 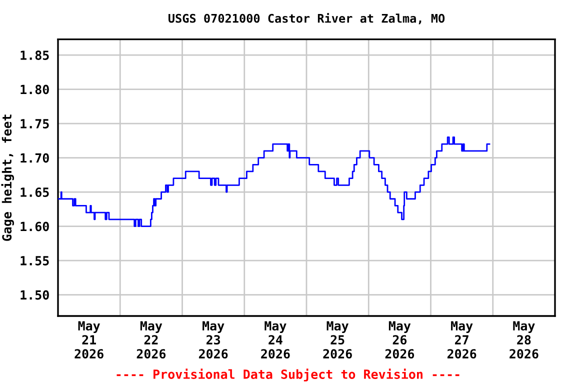 What do you see at coordinates (34, 89) in the screenshot?
I see `y-tick-label: 1.80` at bounding box center [34, 89].